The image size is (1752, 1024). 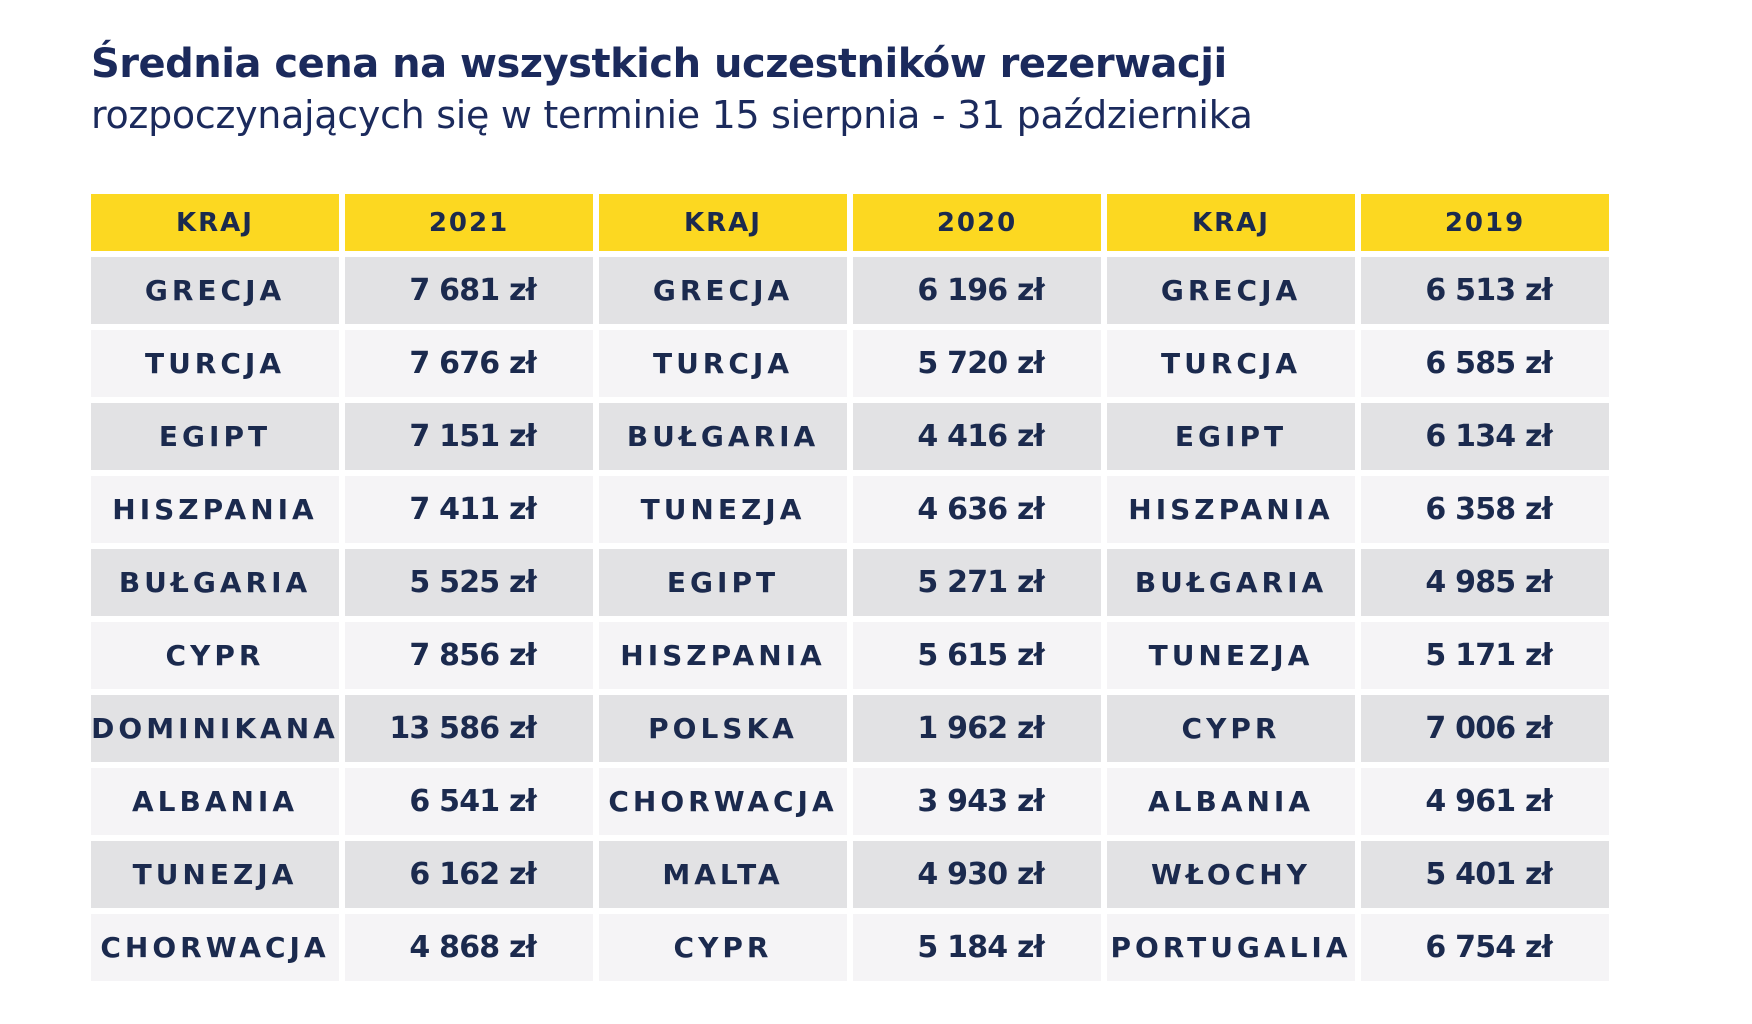 What do you see at coordinates (1485, 801) in the screenshot?
I see `table-cell-price: 4 961 zł` at bounding box center [1485, 801].